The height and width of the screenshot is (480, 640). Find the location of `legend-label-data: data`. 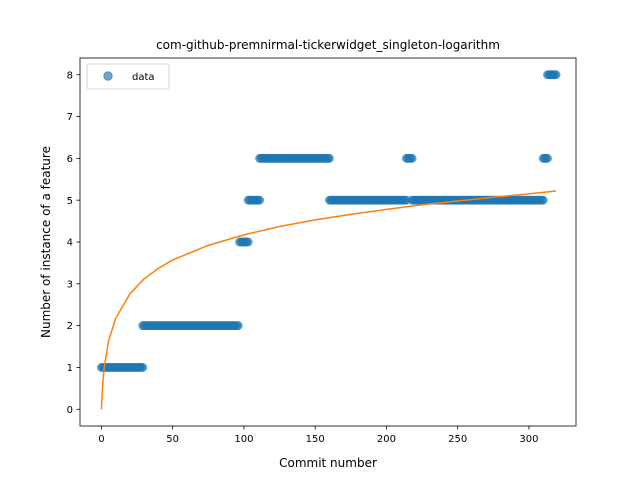

legend-label-data: data is located at coordinates (143, 77).